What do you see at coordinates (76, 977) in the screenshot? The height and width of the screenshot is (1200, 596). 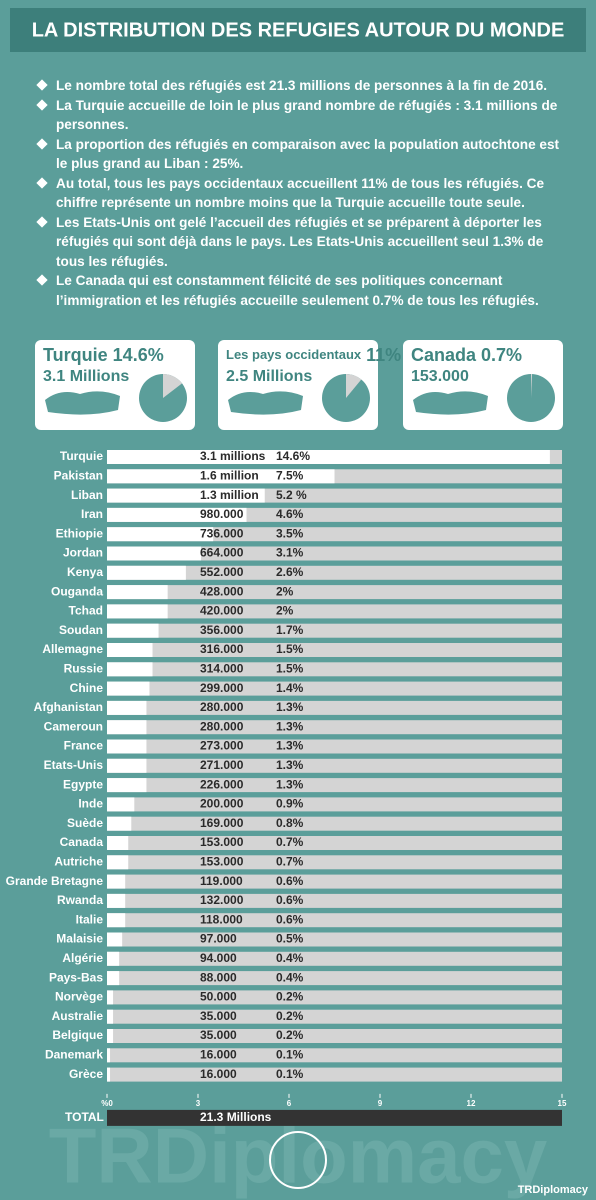 I see `category-label: Pays-Bas` at bounding box center [76, 977].